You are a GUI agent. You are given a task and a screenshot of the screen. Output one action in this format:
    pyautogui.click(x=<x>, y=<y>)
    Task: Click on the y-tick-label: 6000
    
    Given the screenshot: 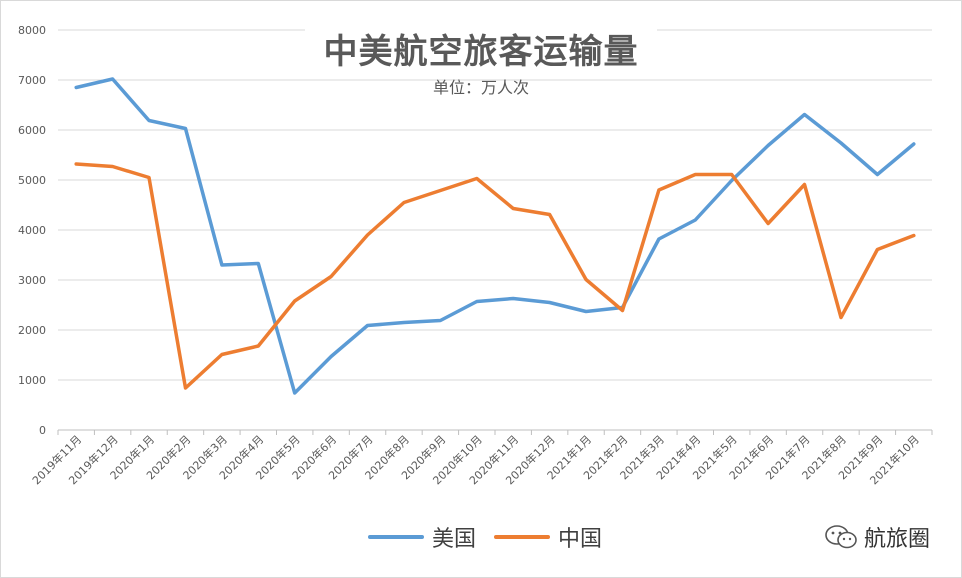 What is the action you would take?
    pyautogui.click(x=32, y=130)
    